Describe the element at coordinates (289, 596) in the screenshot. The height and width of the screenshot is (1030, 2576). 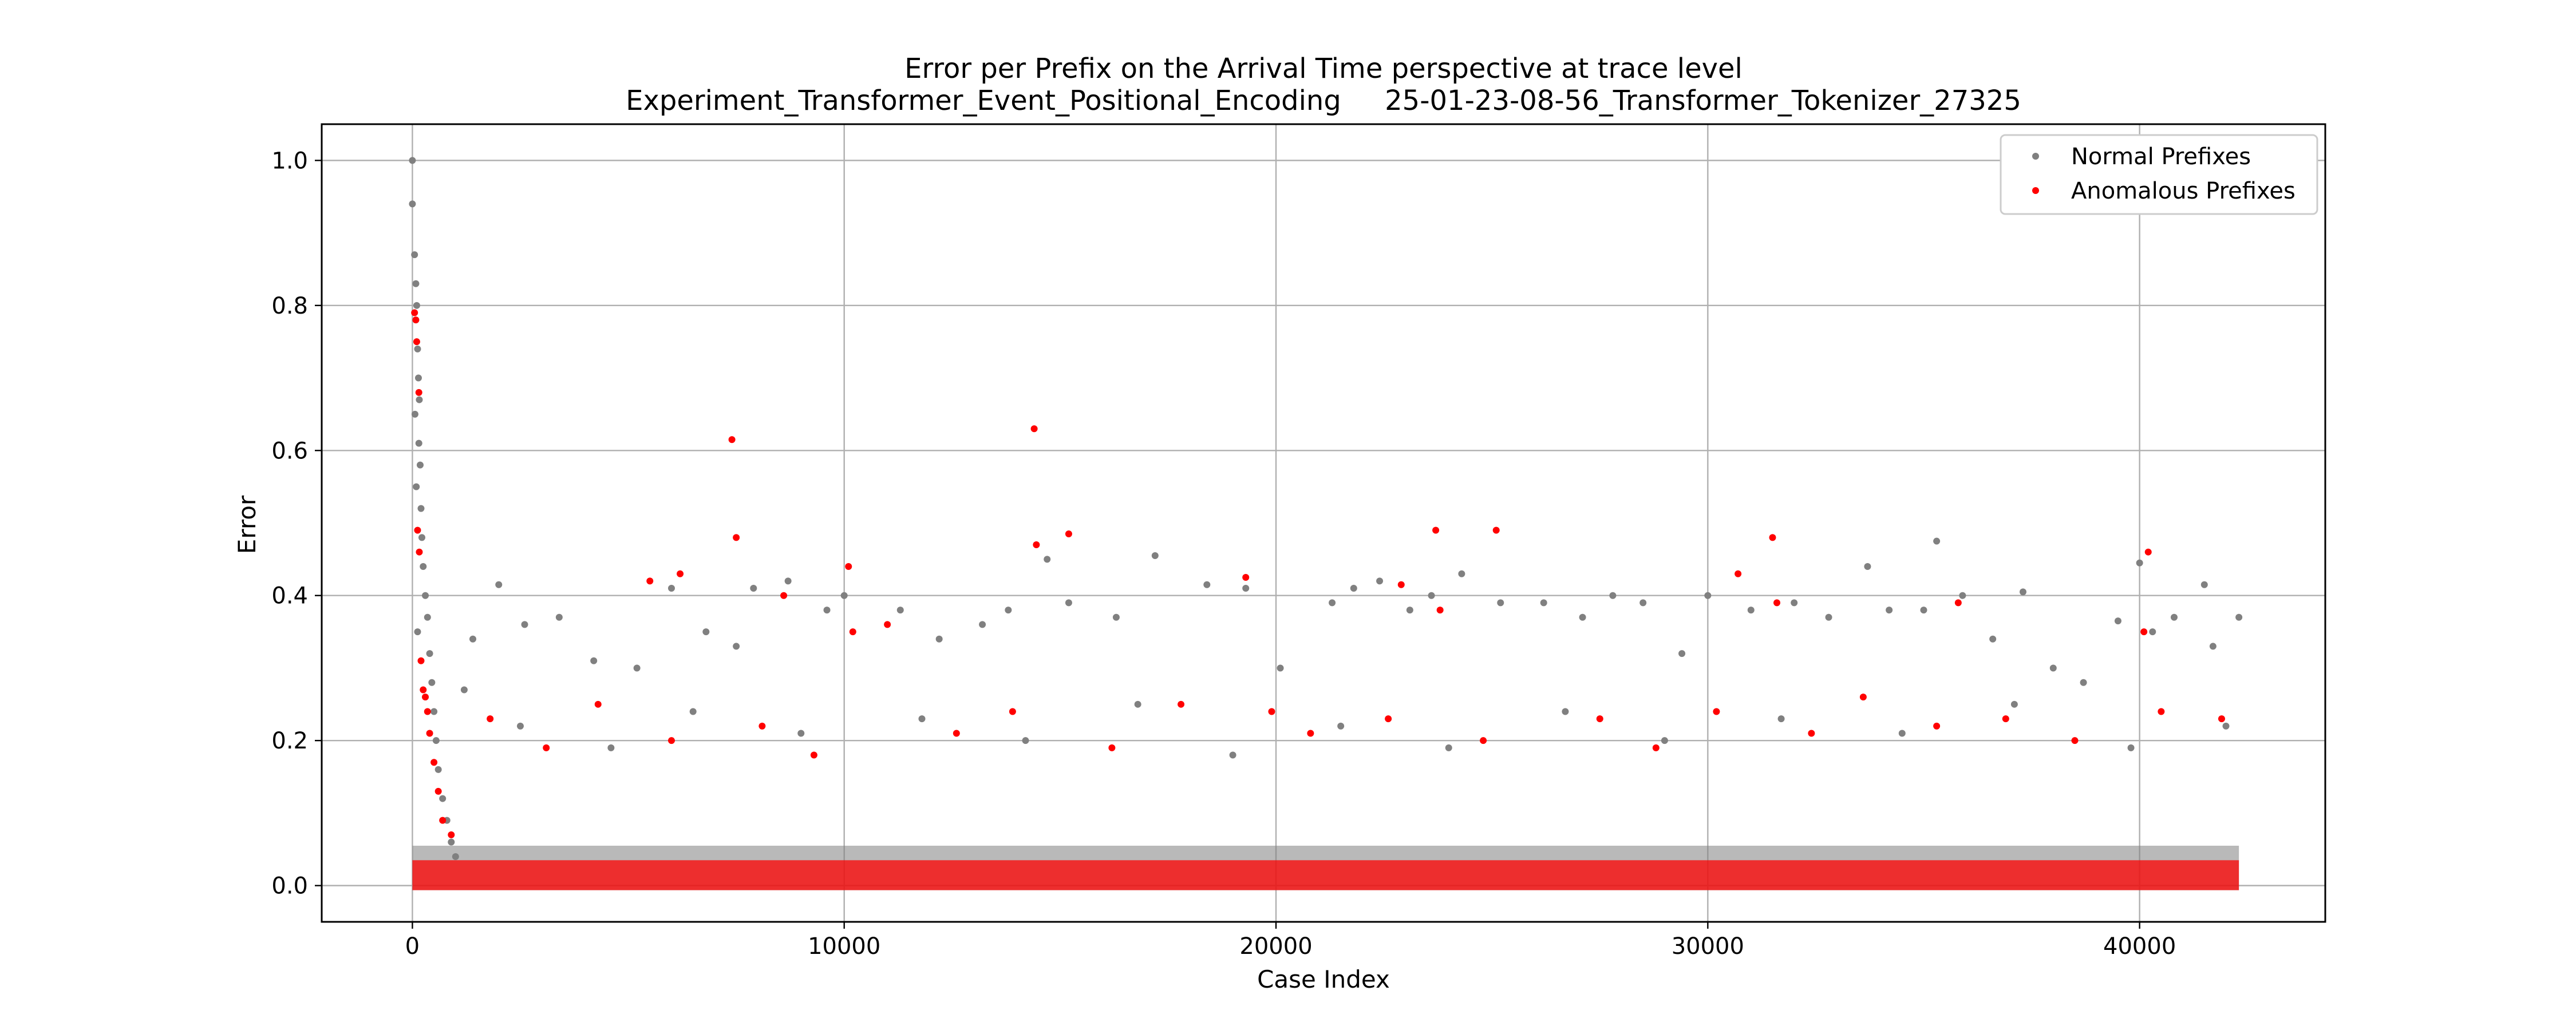
I see `y-tick-label: 0.4` at that location.